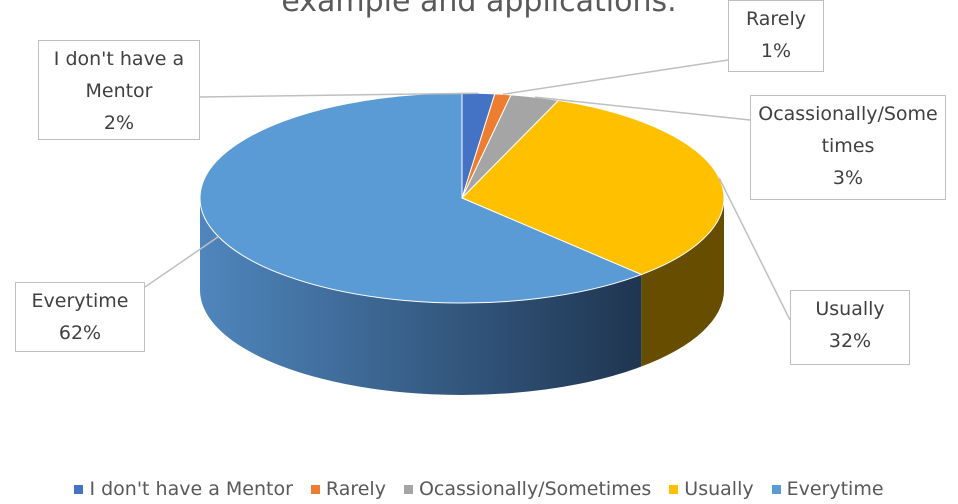 Image resolution: width=958 pixels, height=504 pixels. I want to click on legend-item: Ocassionally/Sometimes, so click(527, 489).